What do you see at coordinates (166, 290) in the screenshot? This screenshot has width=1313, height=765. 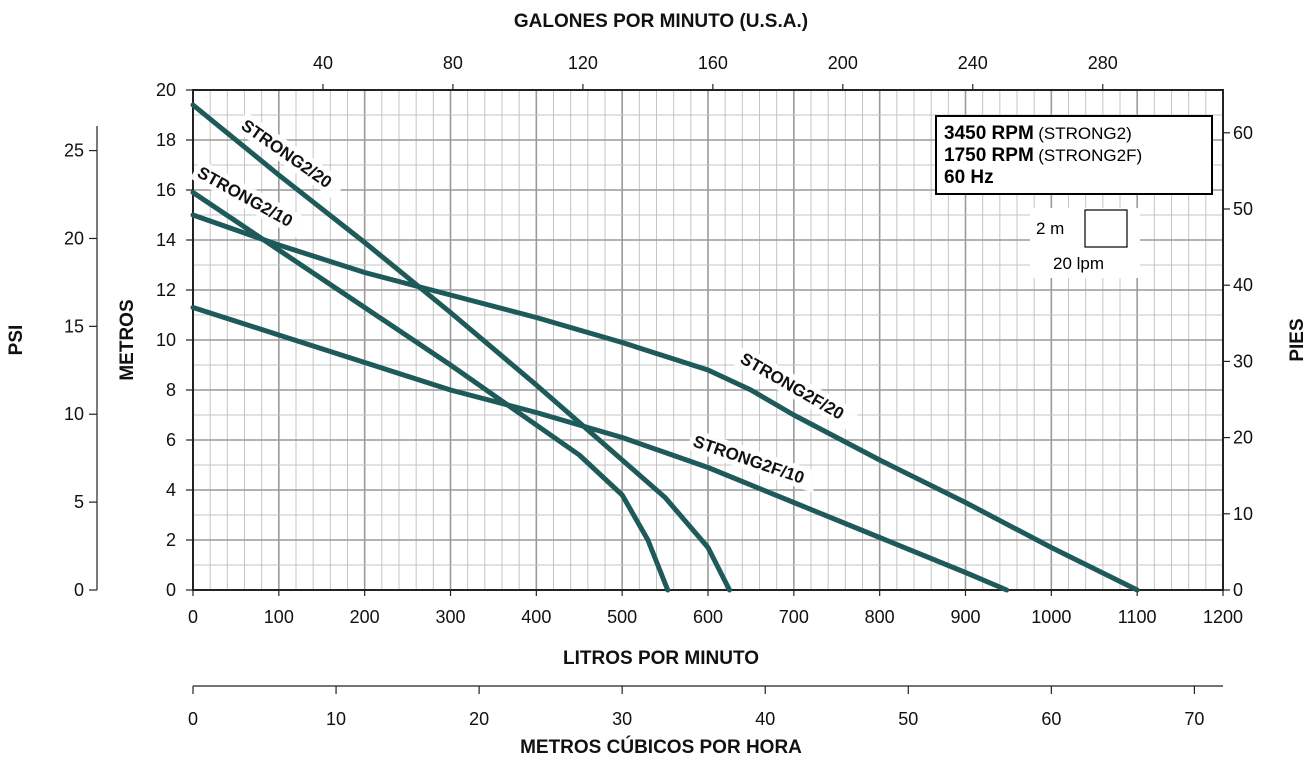 I see `left-tick-label: 12` at bounding box center [166, 290].